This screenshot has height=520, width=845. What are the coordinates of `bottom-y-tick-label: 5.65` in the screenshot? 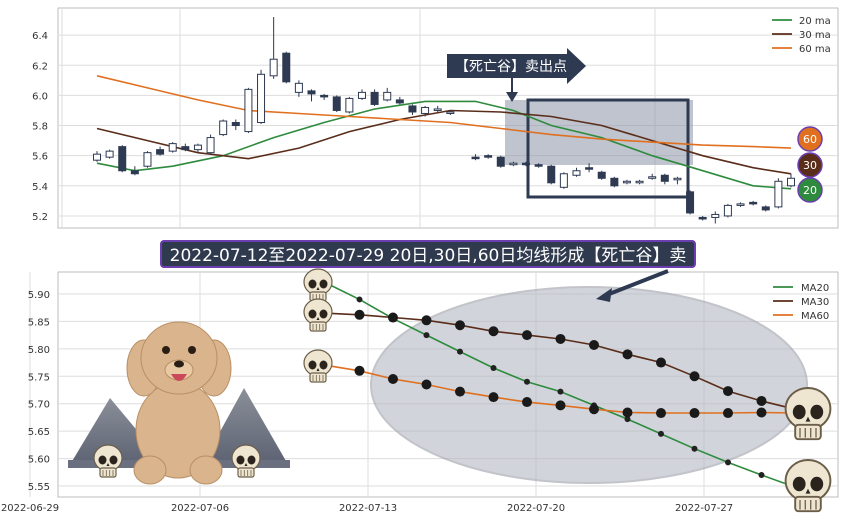 It's located at (39, 432).